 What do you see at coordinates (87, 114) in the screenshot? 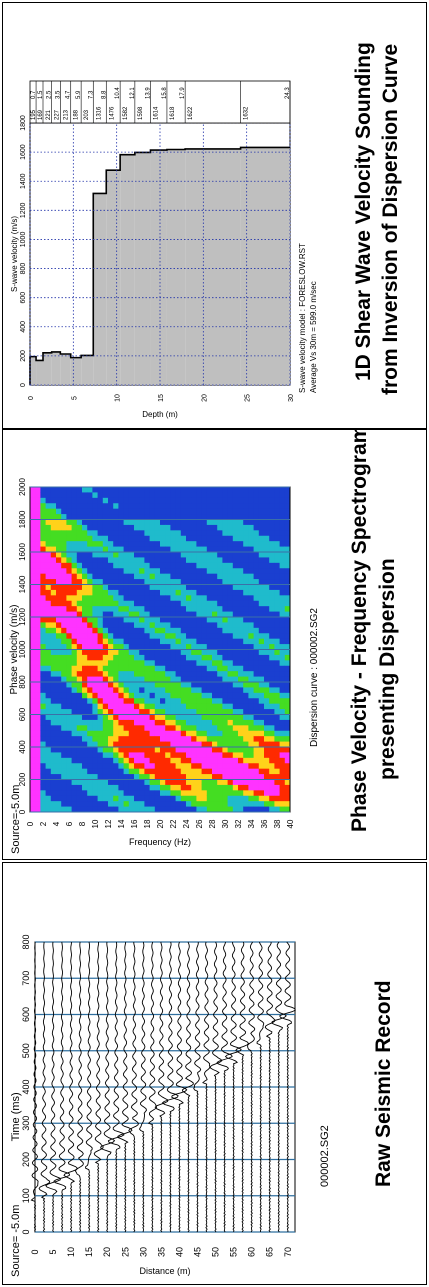
I see `table-vs-value: 203` at bounding box center [87, 114].